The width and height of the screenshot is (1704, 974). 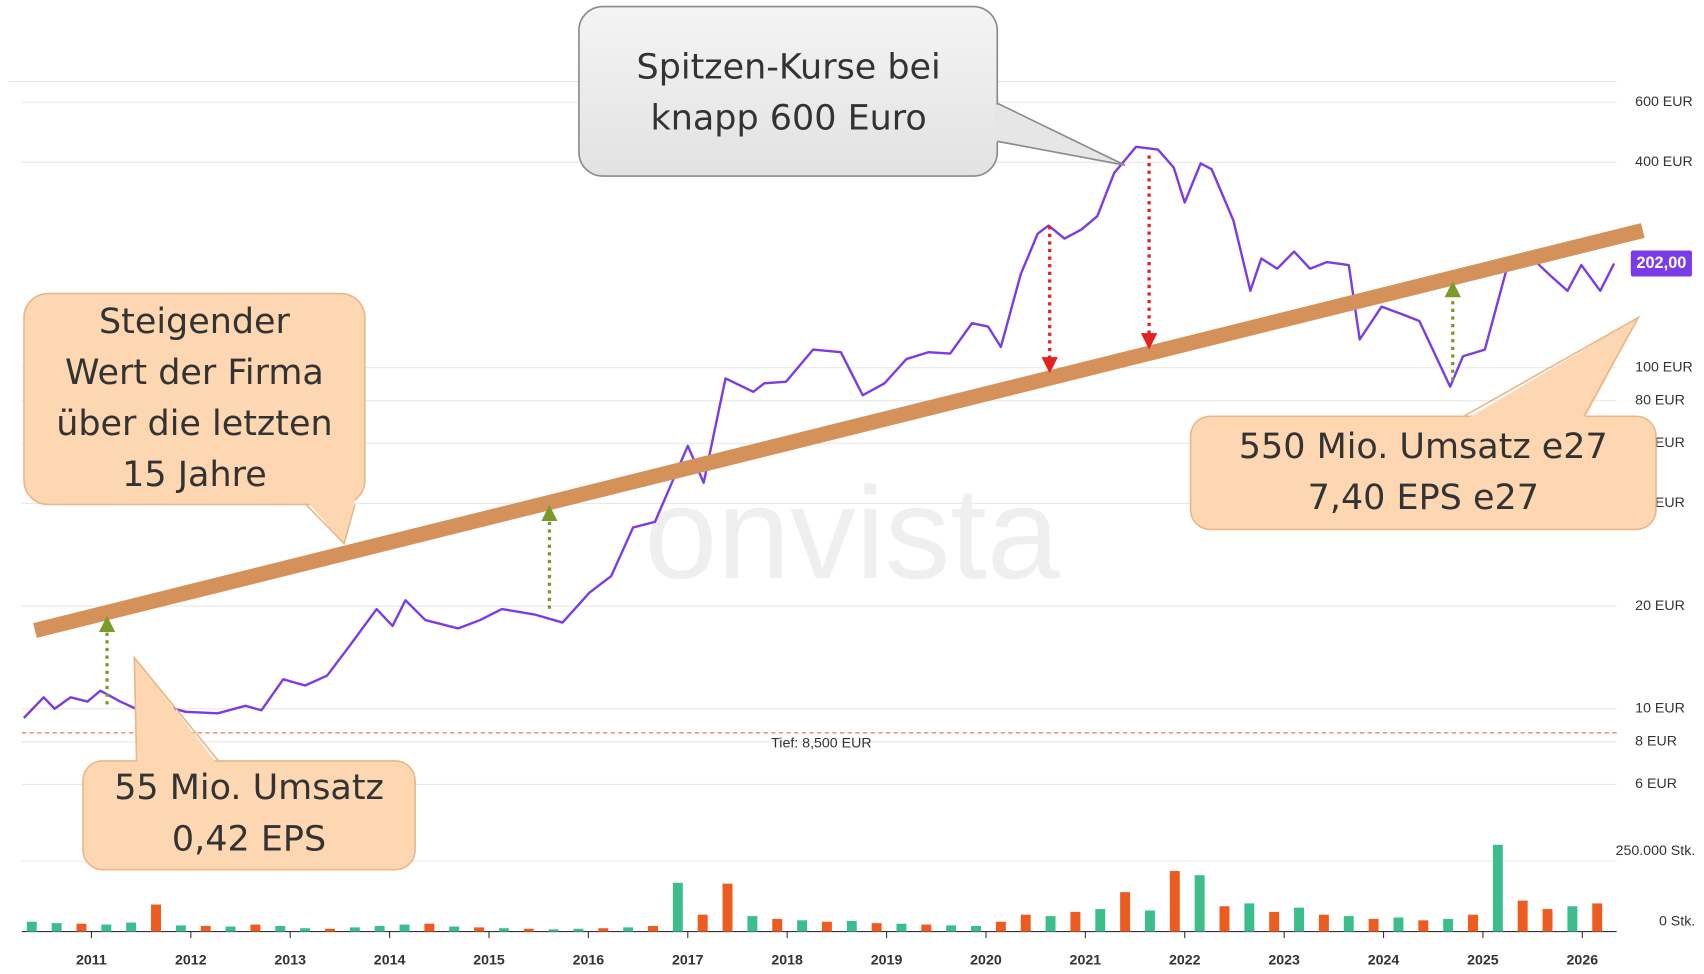 I want to click on x-tick-label: 2021, so click(x=1086, y=961).